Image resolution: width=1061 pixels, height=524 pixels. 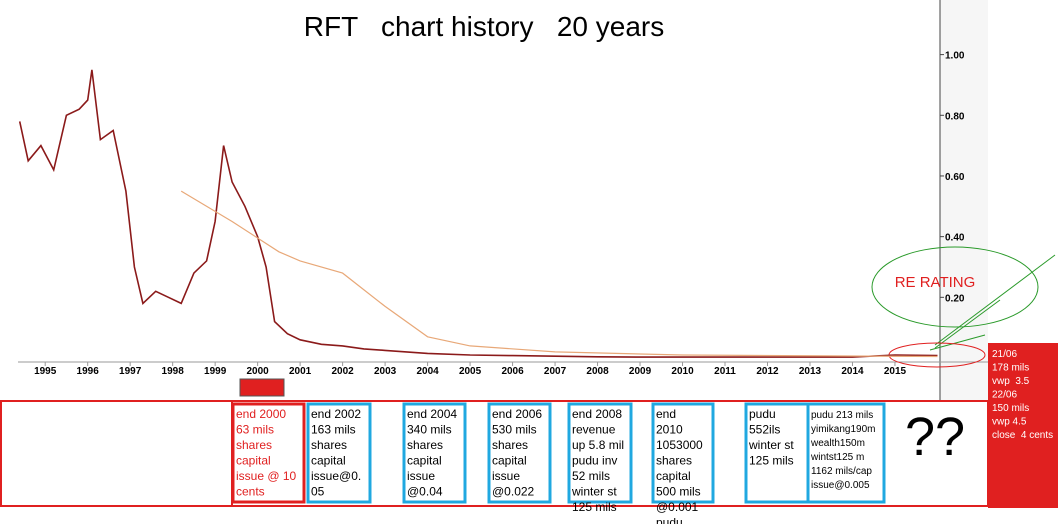 What do you see at coordinates (964, 200) in the screenshot?
I see `axis-panel` at bounding box center [964, 200].